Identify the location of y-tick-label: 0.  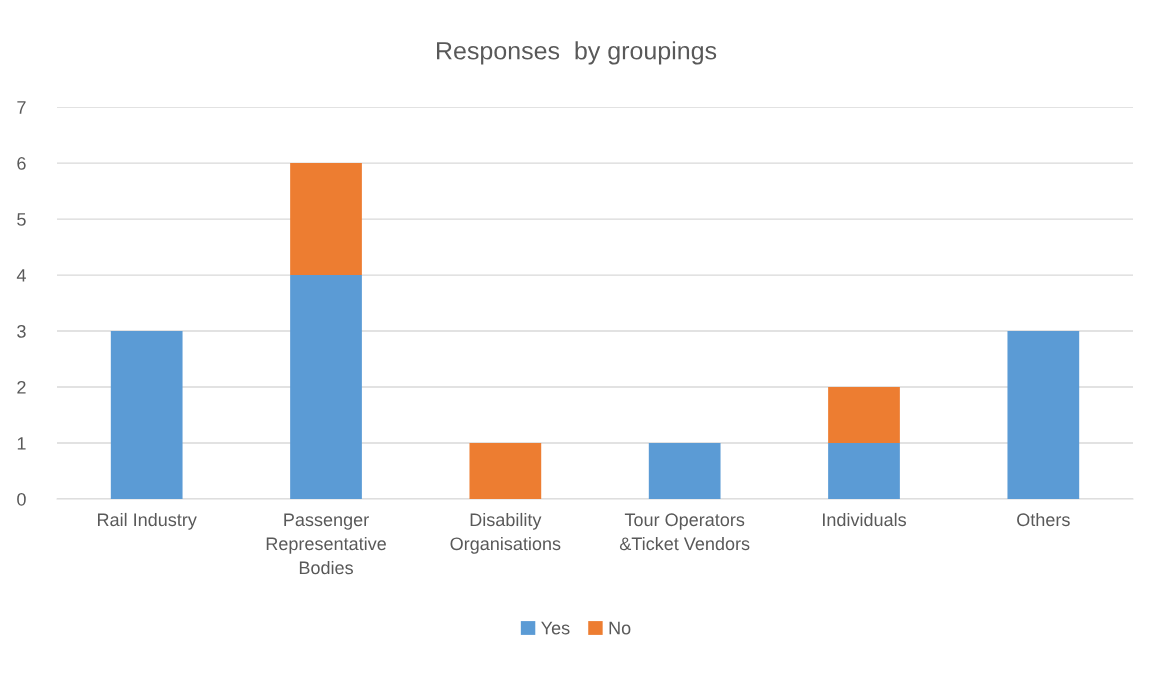
(21, 499).